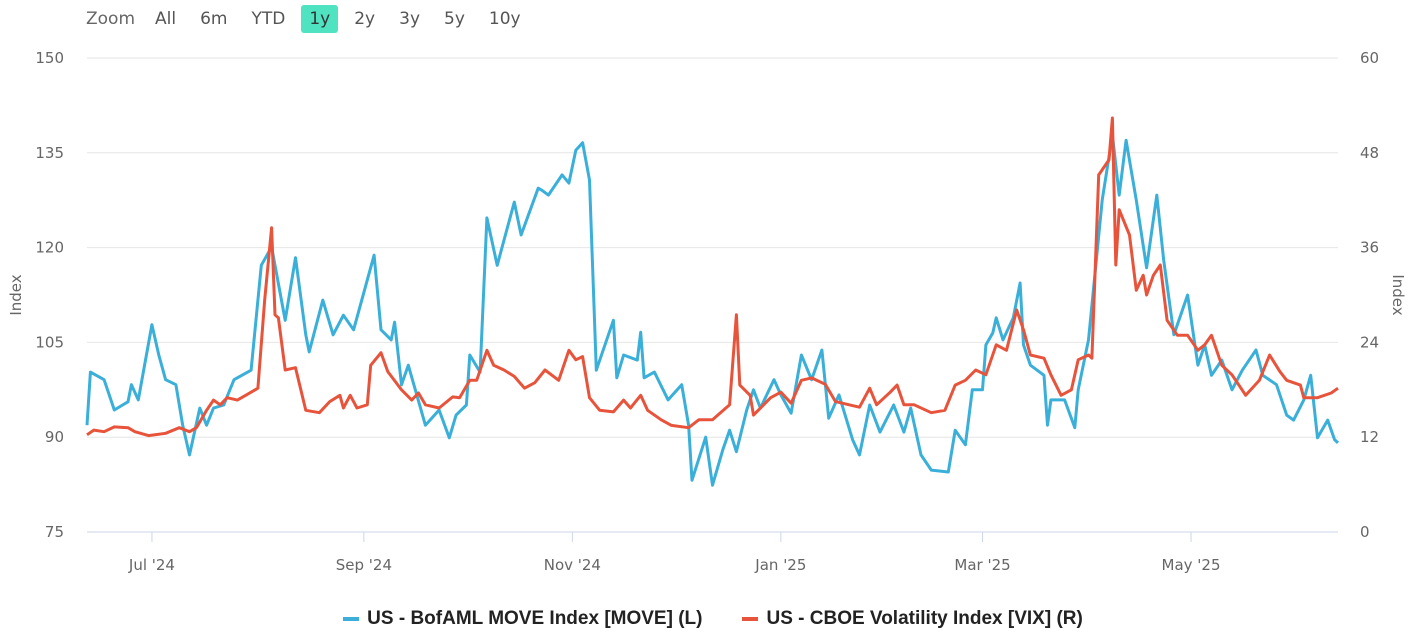 The width and height of the screenshot is (1426, 643). I want to click on y-axis-right: 60 48 36 24 12 0, so click(1369, 295).